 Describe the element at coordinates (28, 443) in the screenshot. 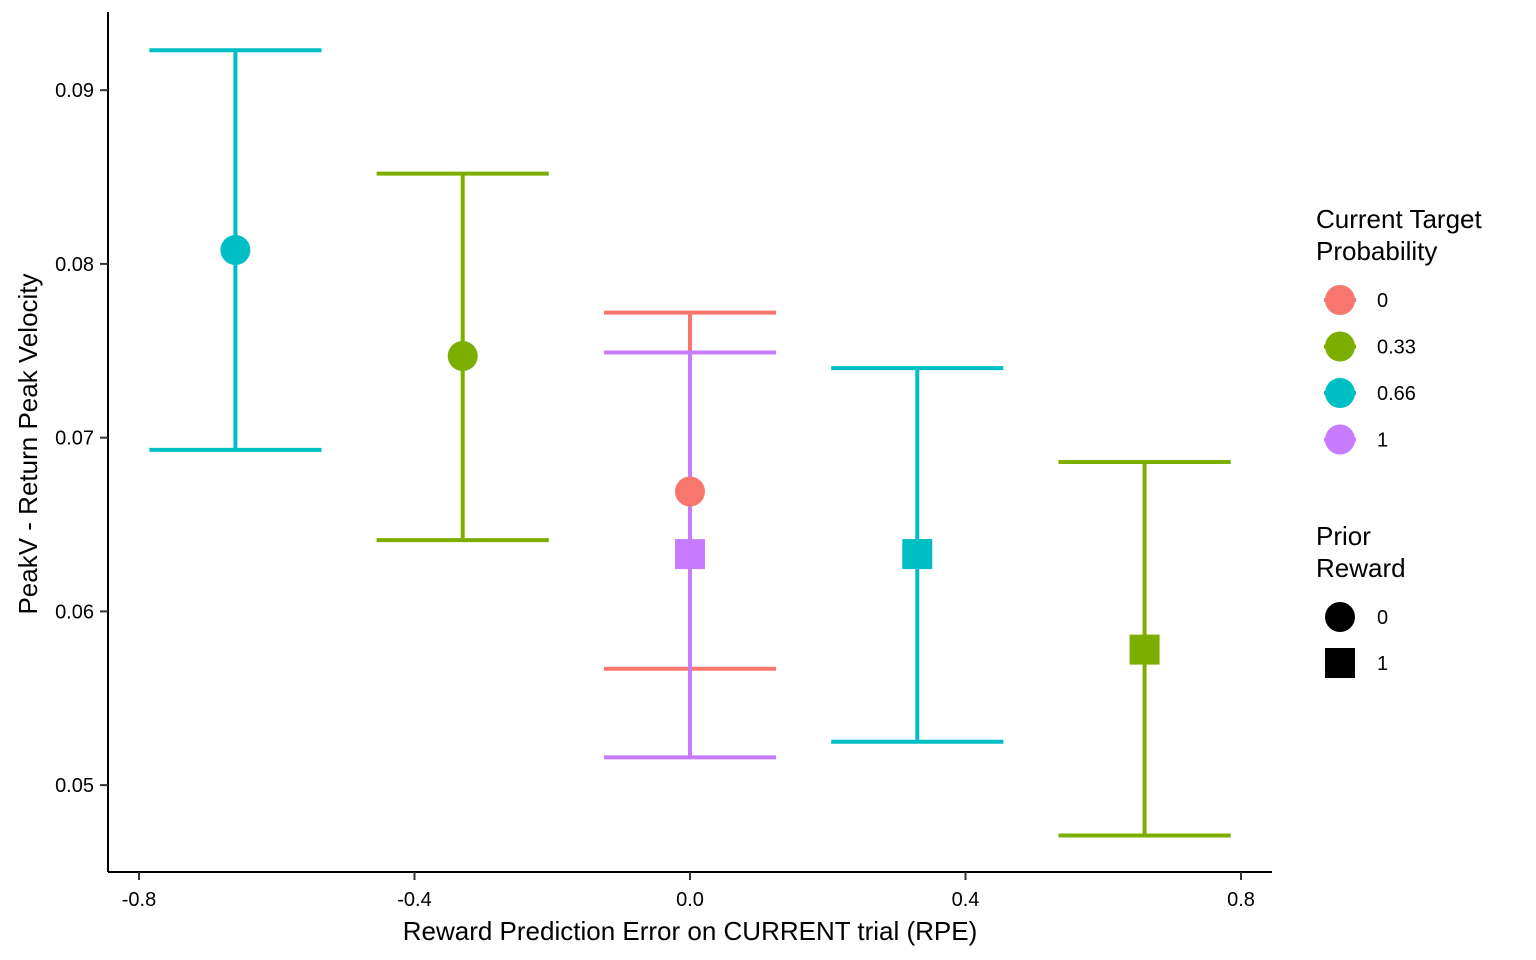

I see `y-axis-title: PeakV - Return Peak Velocity` at that location.